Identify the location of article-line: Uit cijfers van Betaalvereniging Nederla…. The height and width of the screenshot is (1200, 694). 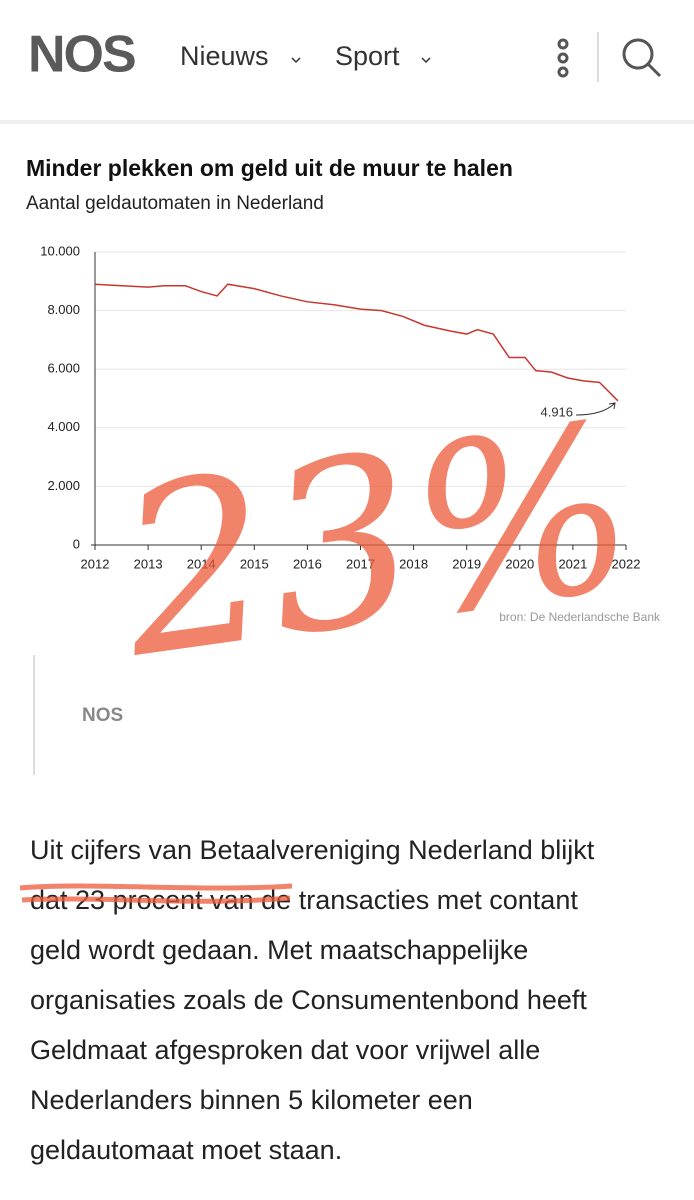
(312, 850).